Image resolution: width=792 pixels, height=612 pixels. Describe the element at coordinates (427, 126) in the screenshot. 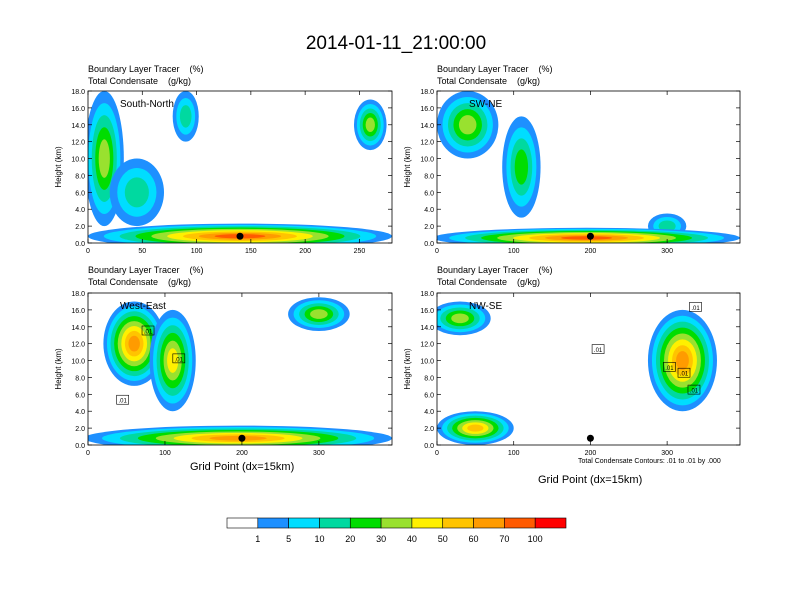

I see `y-tick-label: 14.0` at that location.